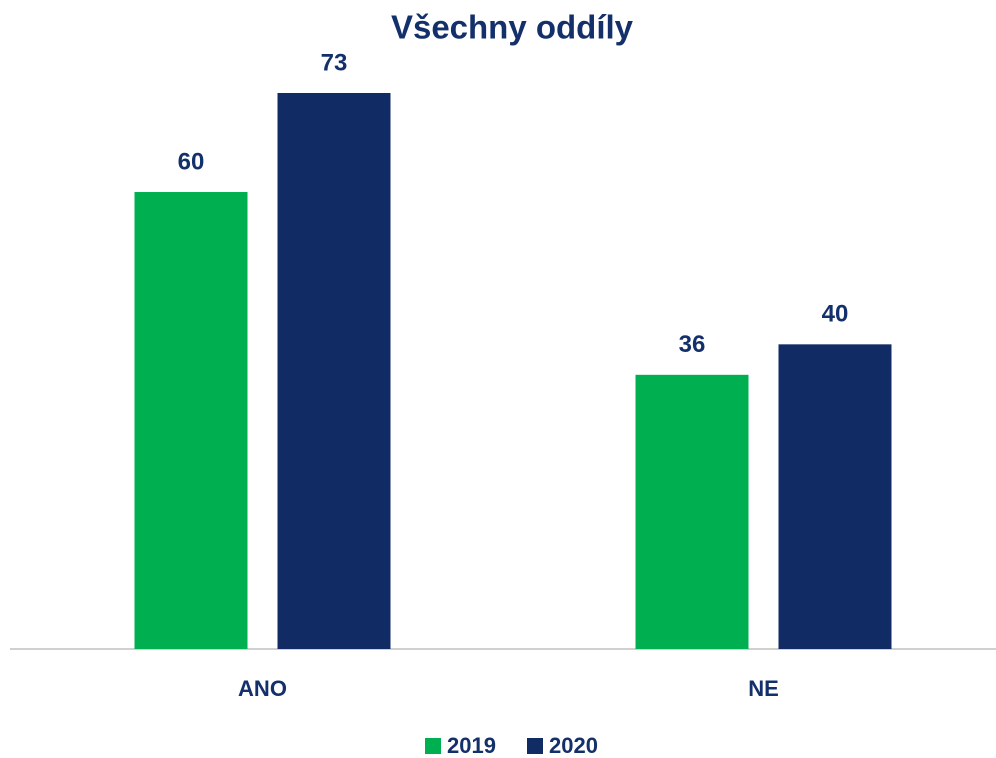 Image resolution: width=996 pixels, height=758 pixels. Describe the element at coordinates (471, 745) in the screenshot. I see `legend-label: 2019` at that location.